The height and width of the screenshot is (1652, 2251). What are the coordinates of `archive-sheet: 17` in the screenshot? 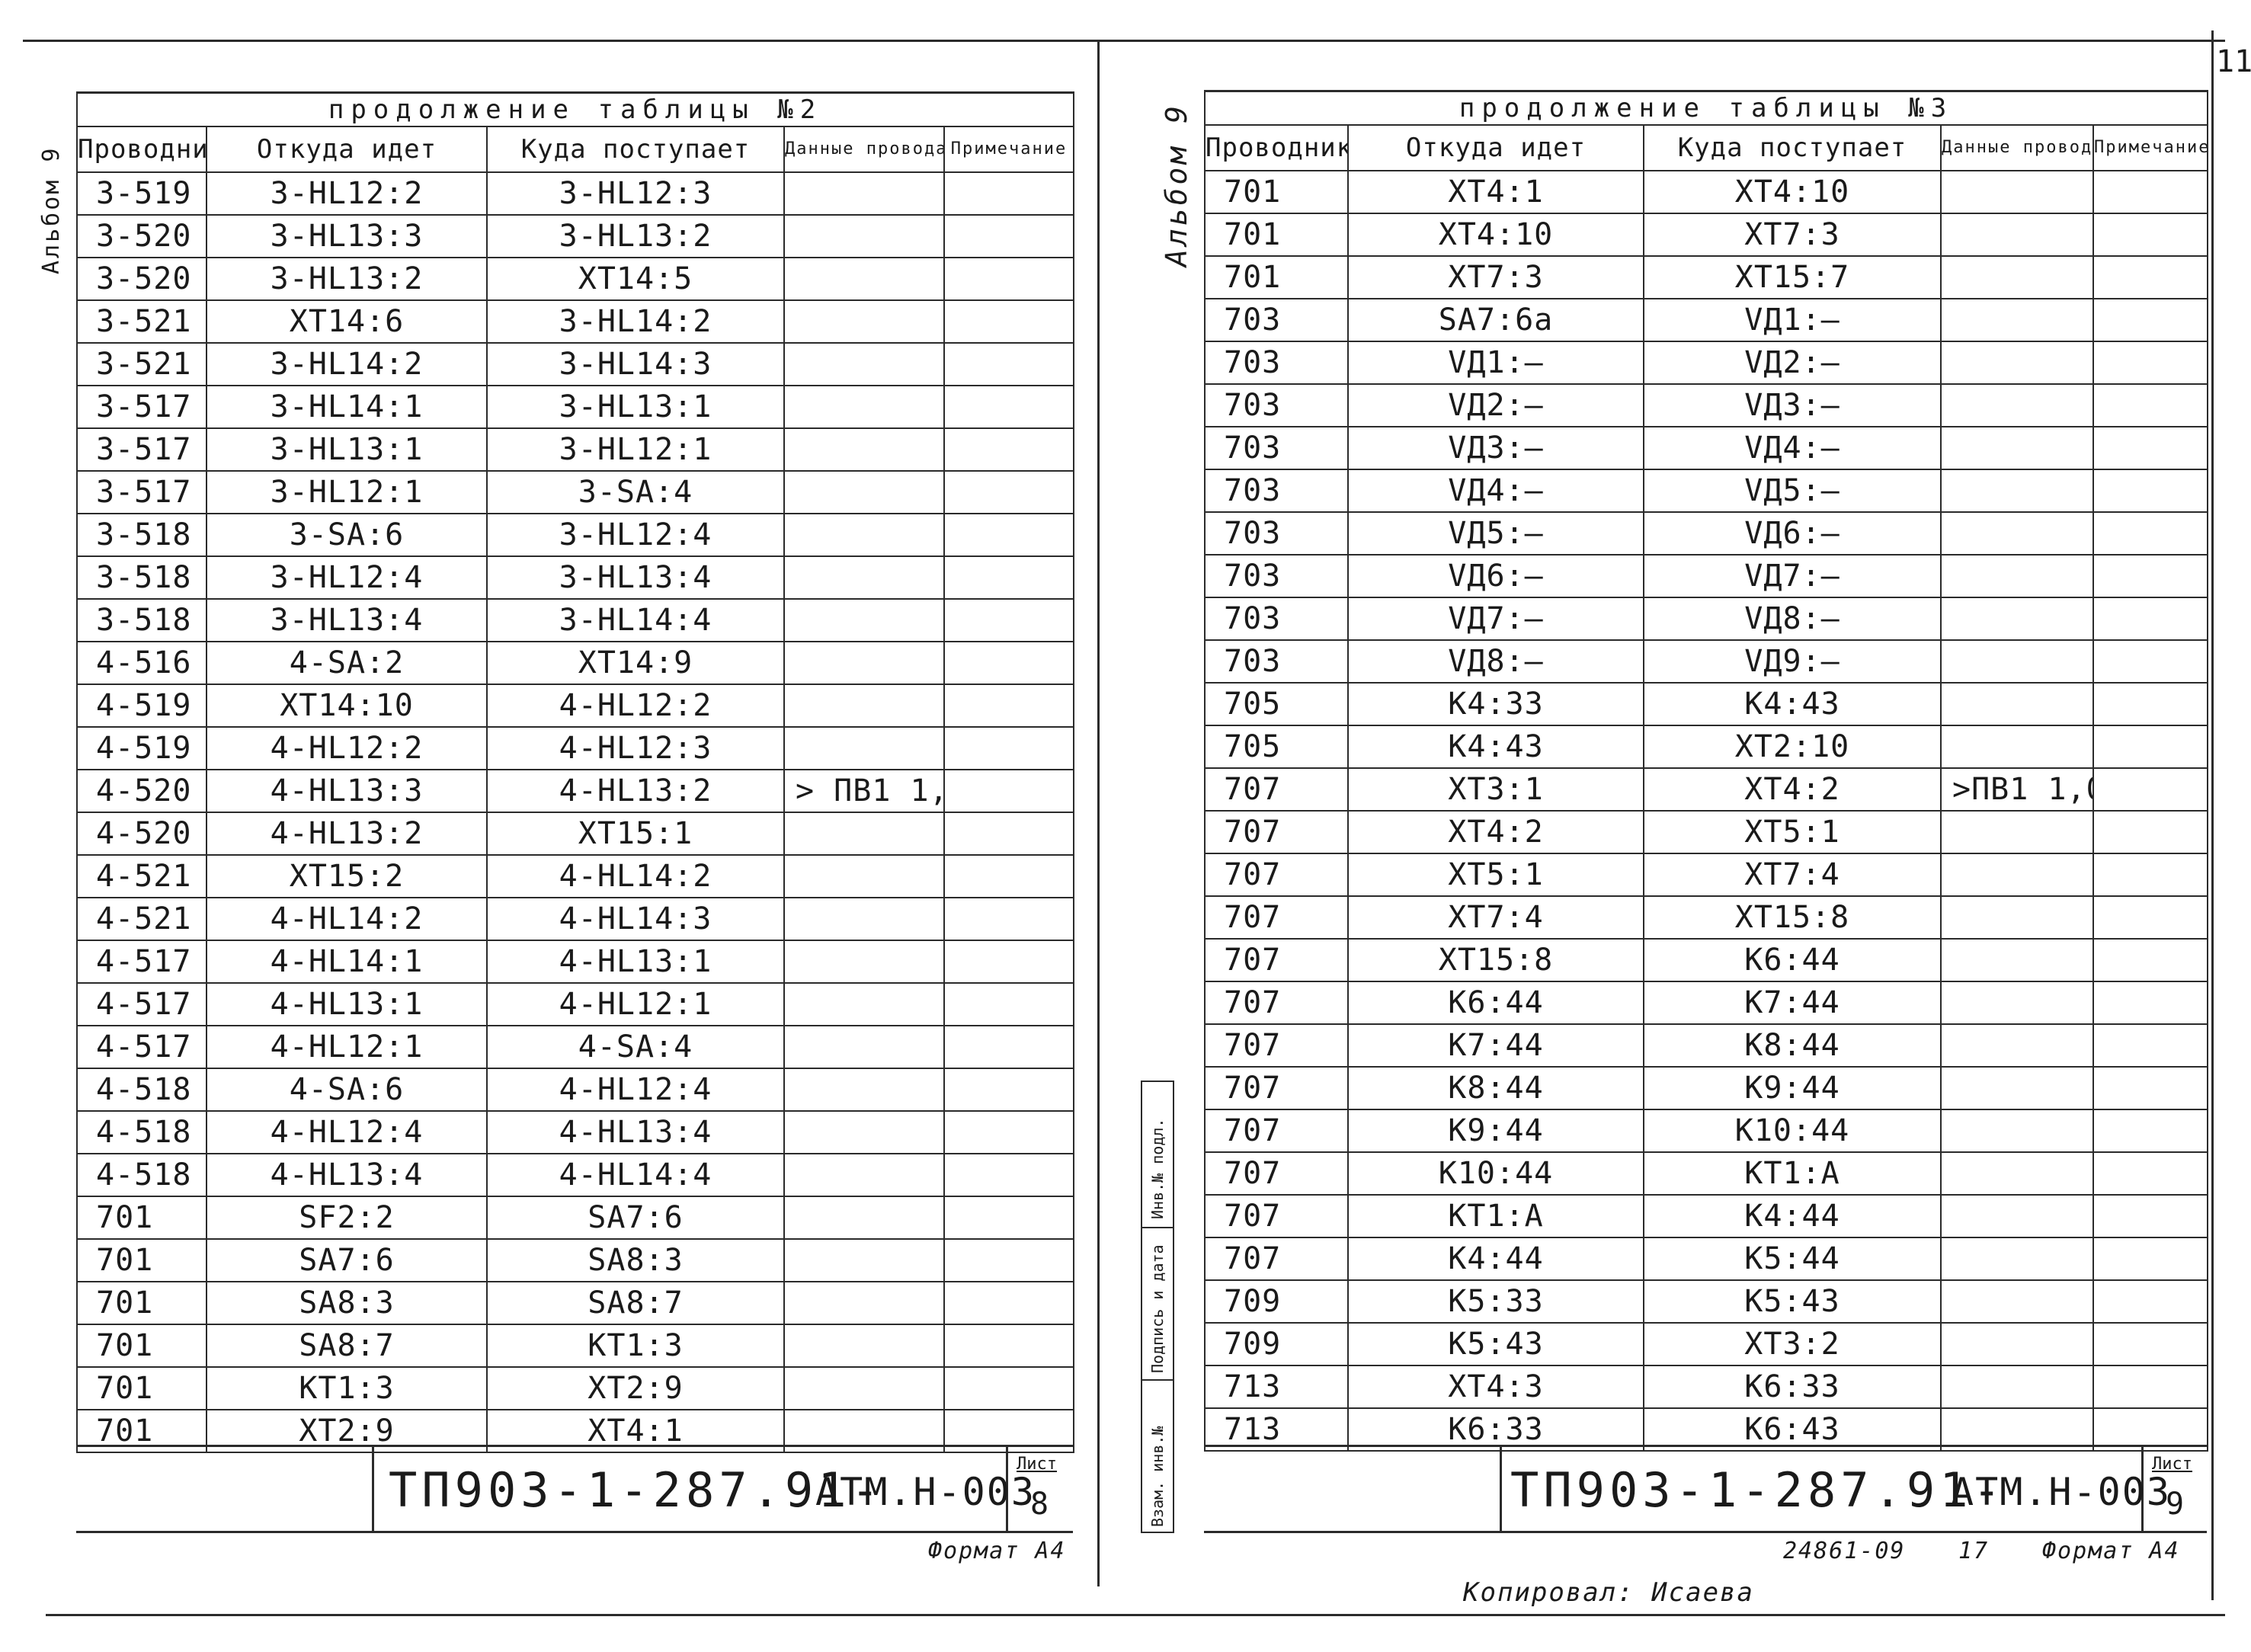 It's located at (1974, 1551).